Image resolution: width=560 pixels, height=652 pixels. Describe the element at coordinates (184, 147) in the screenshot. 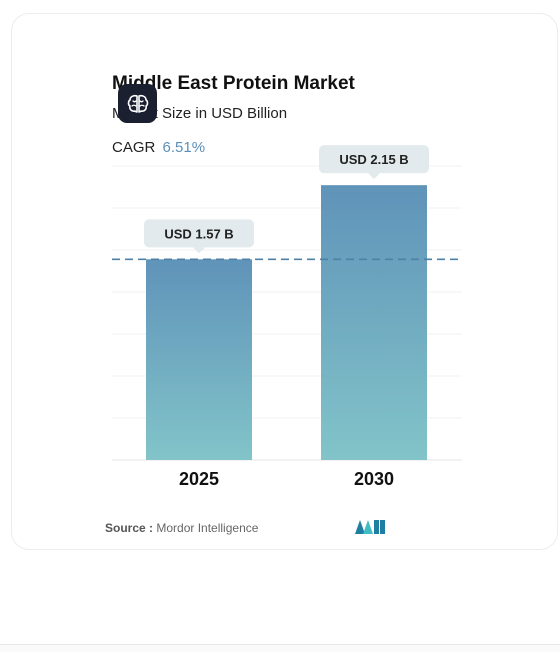

I see `cagr-value: 6.51%` at that location.